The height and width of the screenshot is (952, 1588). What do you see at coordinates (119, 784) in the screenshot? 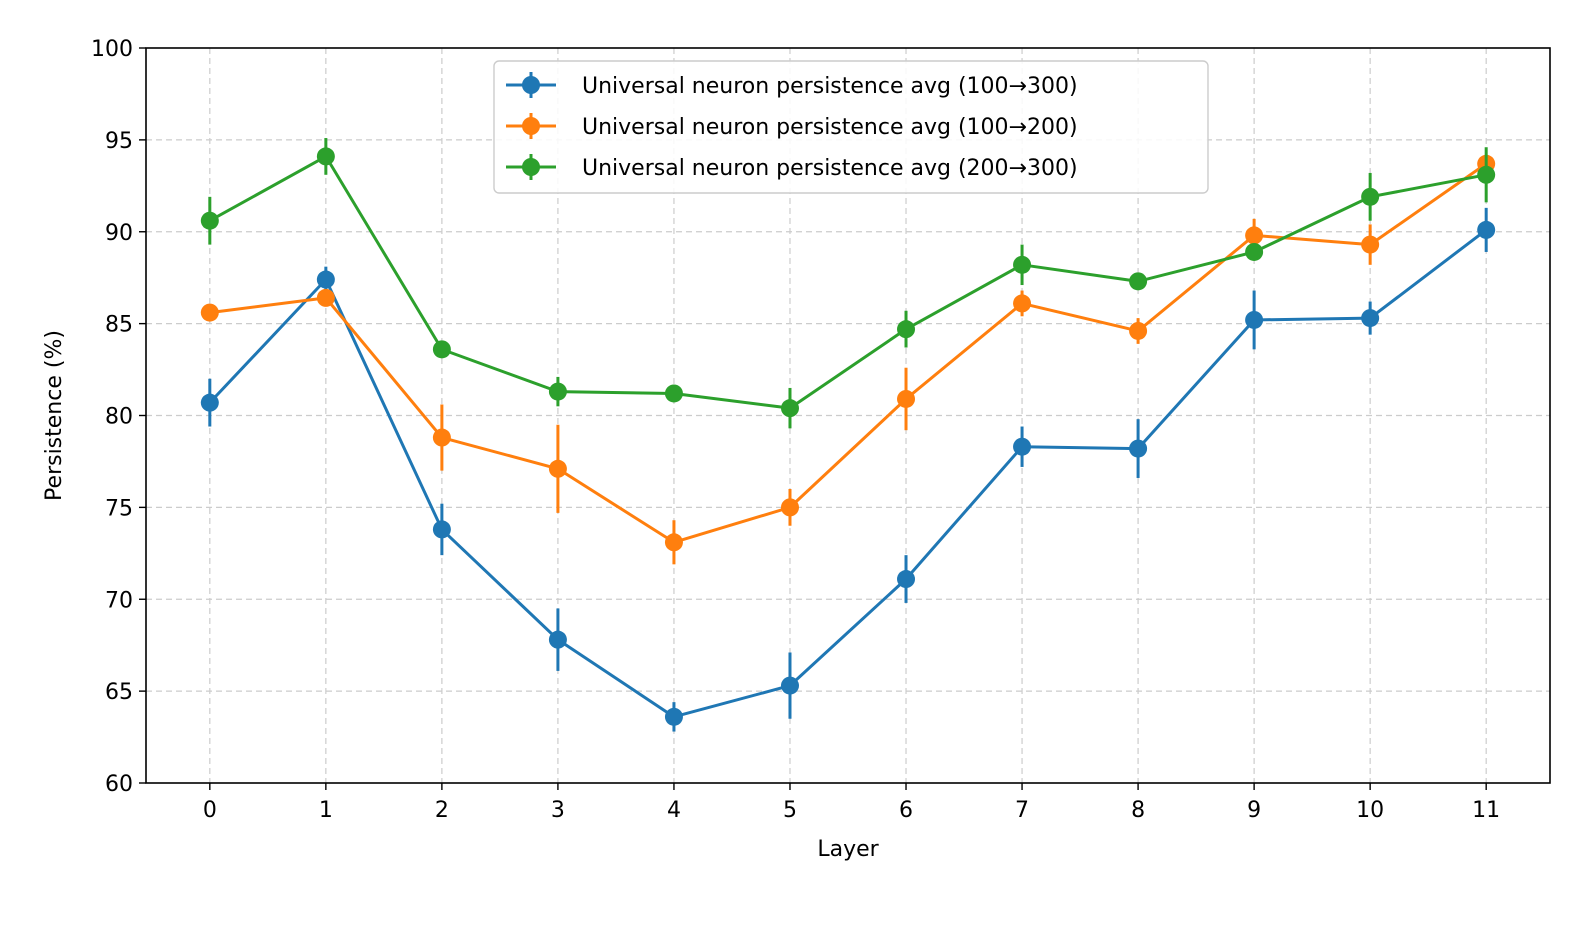
I see `y-tick-label: 60` at bounding box center [119, 784].